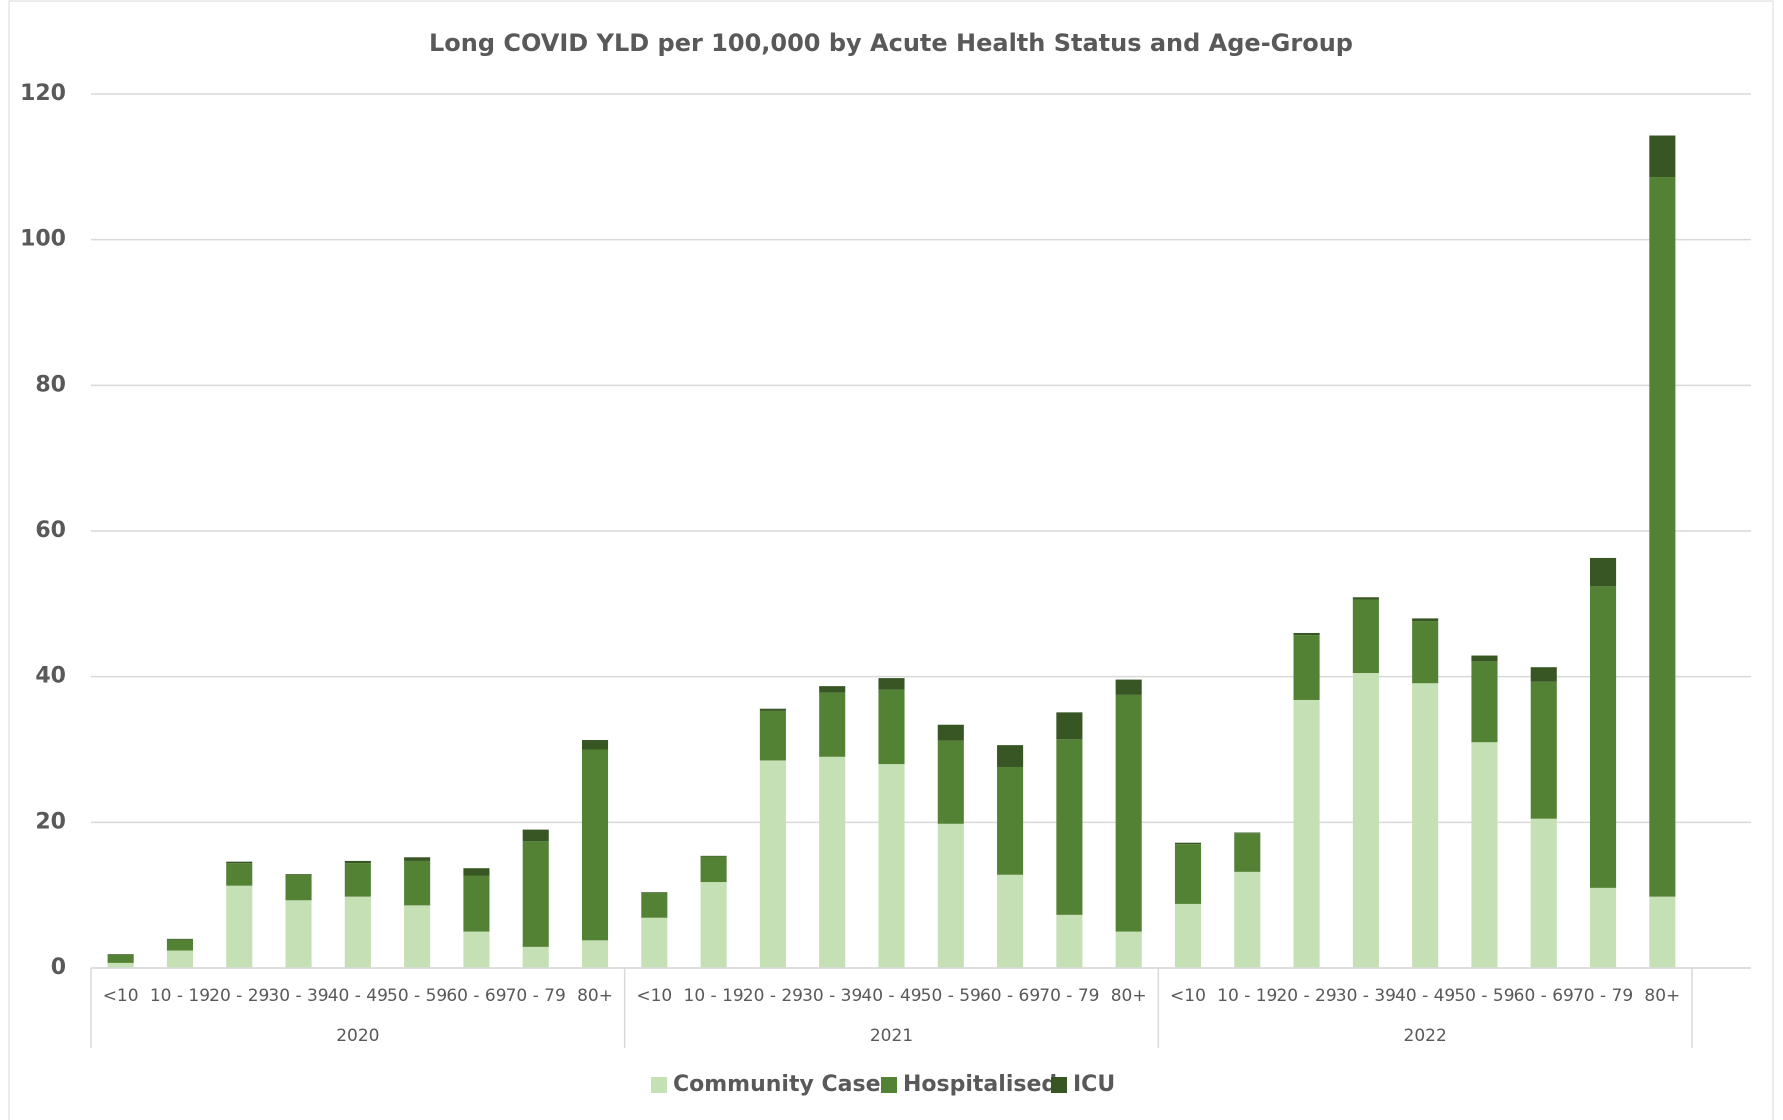 The height and width of the screenshot is (1120, 1783). I want to click on y-tick-label: 120, so click(43, 93).